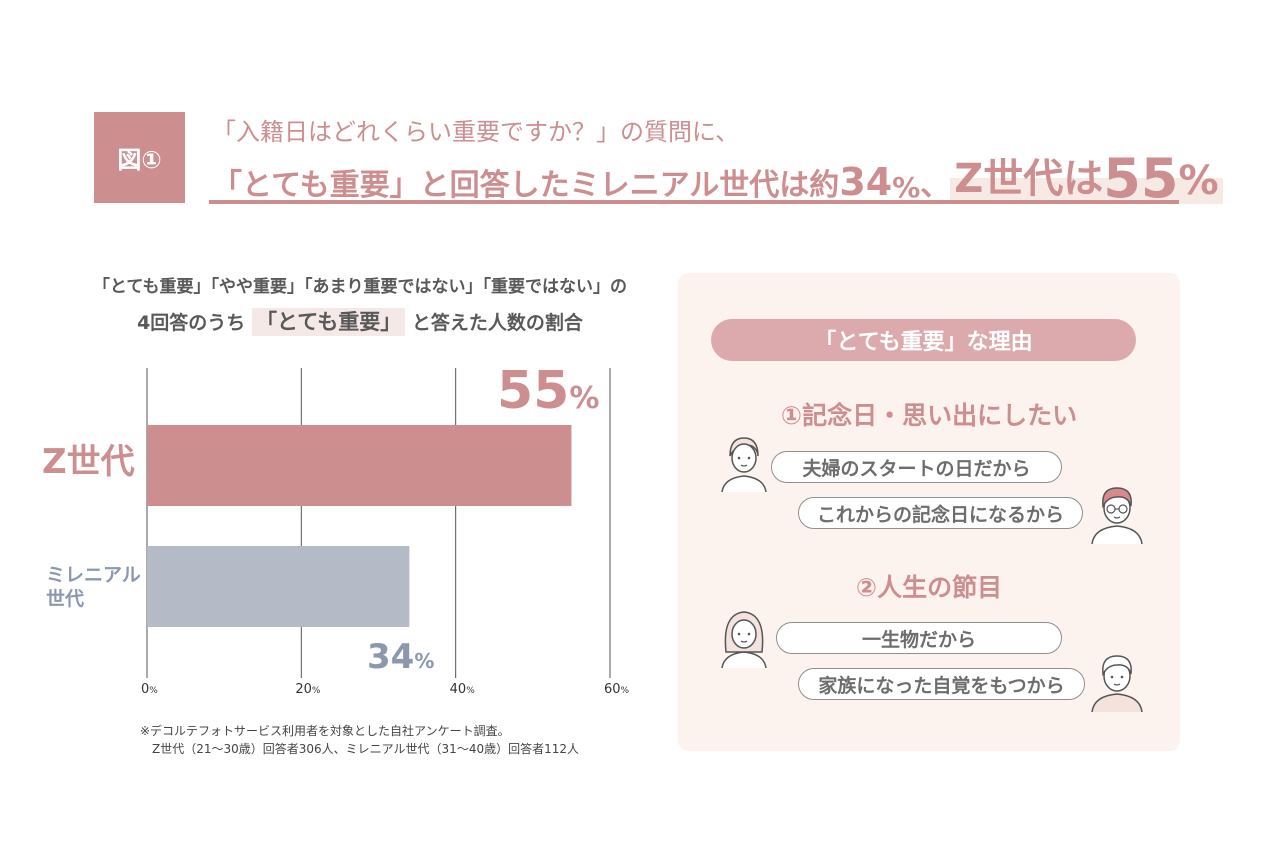 Image resolution: width=1280 pixels, height=853 pixels. Describe the element at coordinates (88, 462) in the screenshot. I see `category-label: Z世代` at that location.